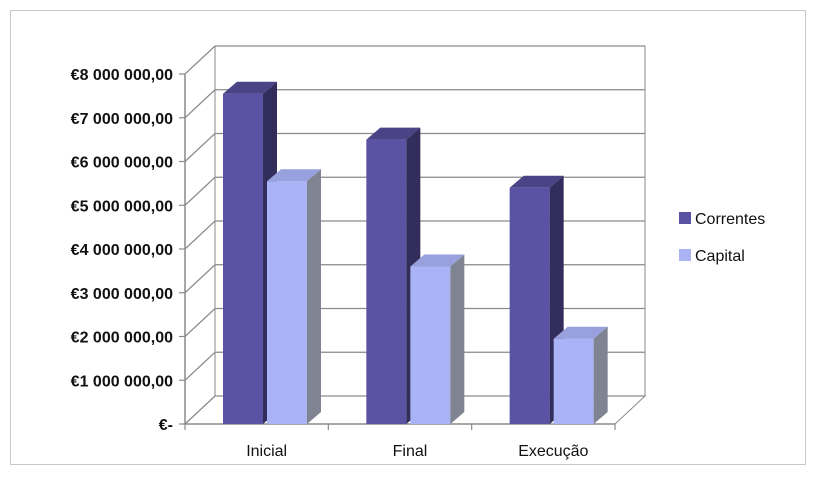 The height and width of the screenshot is (477, 817). Describe the element at coordinates (722, 238) in the screenshot. I see `legend: Correntes Capital` at that location.